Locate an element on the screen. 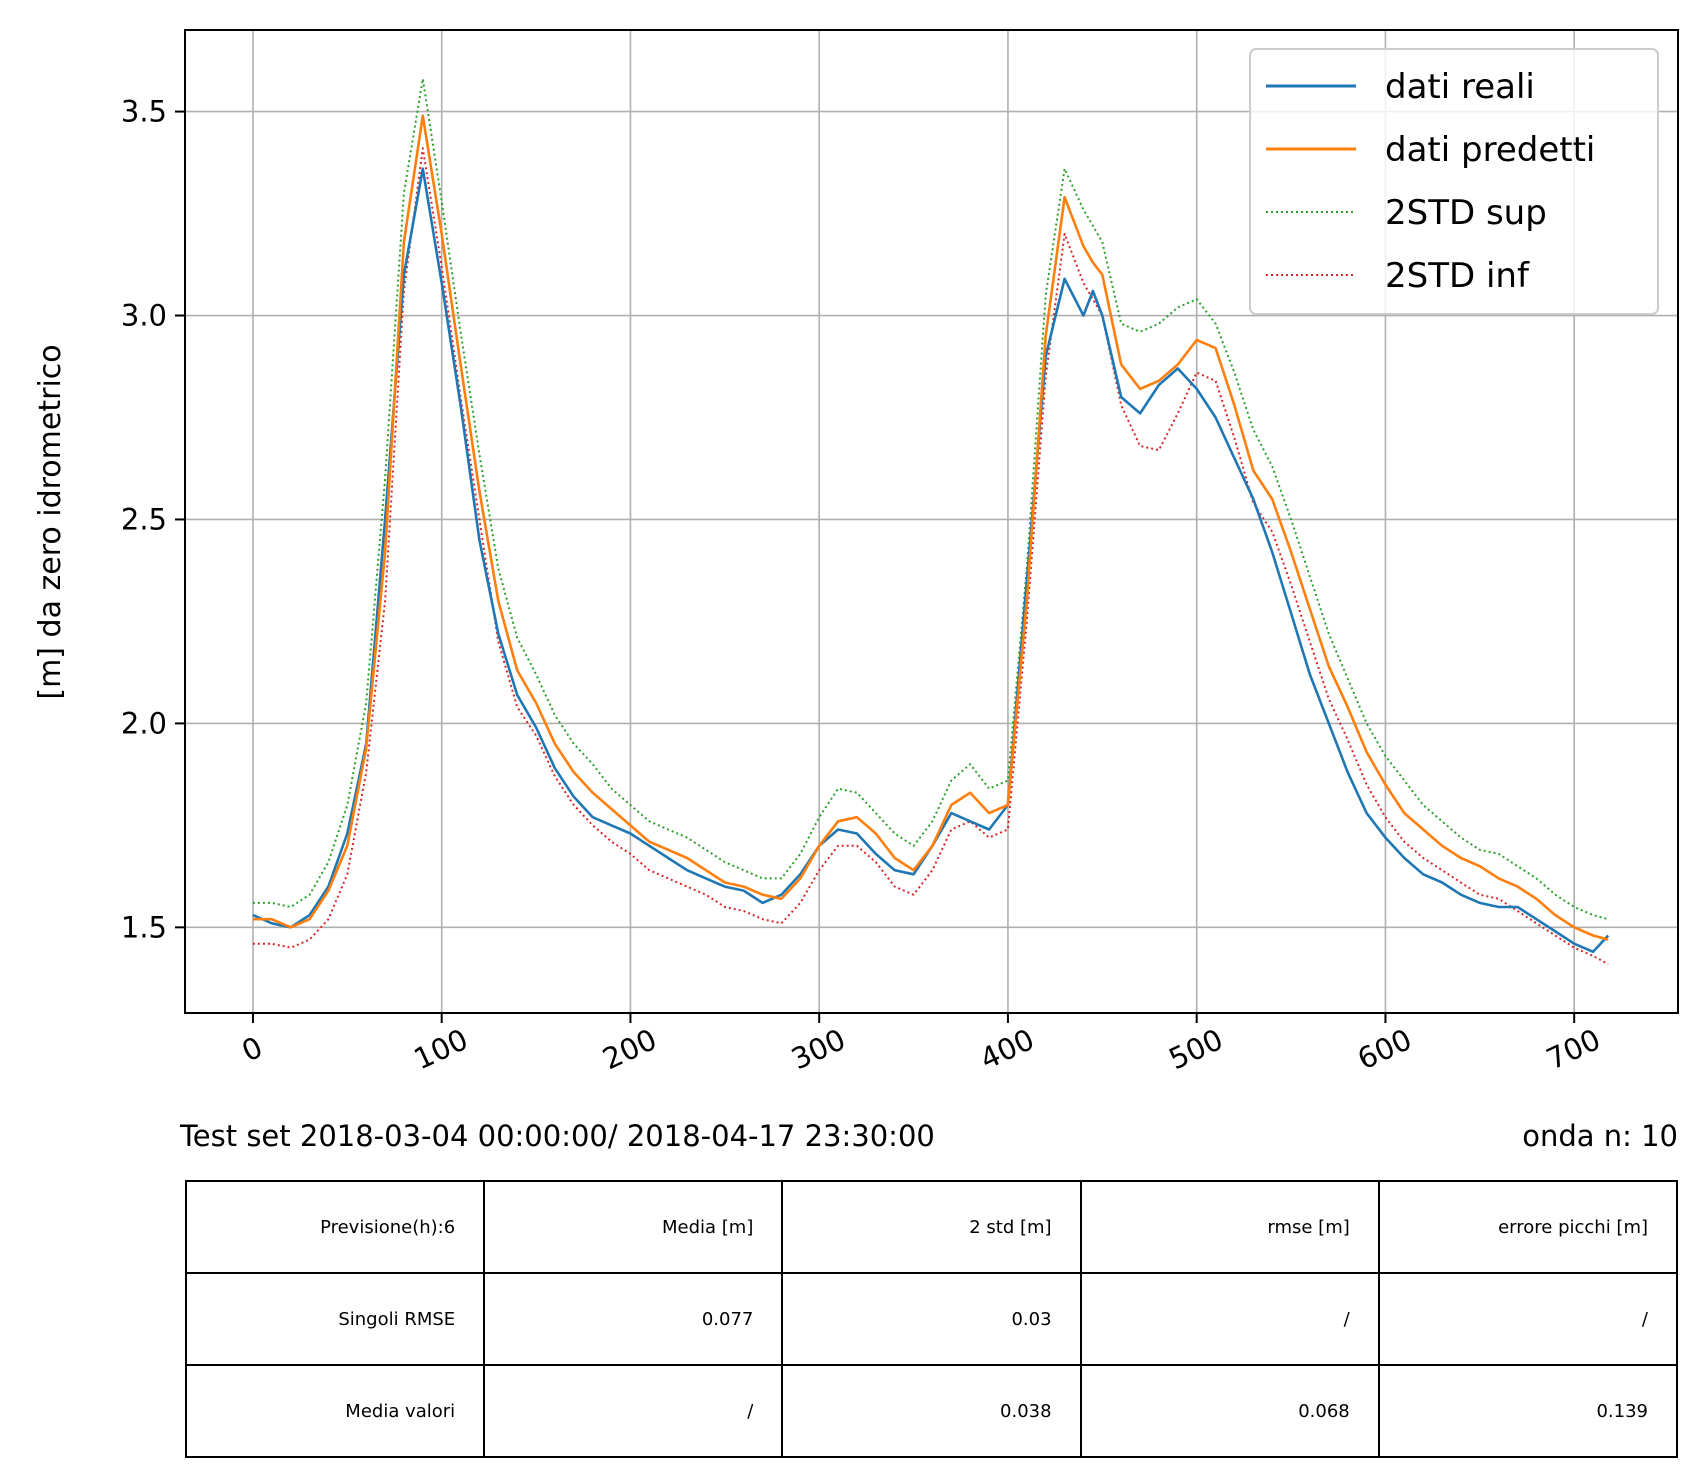  wave-number-annotation: onda n: 10 is located at coordinates (1600, 1136).